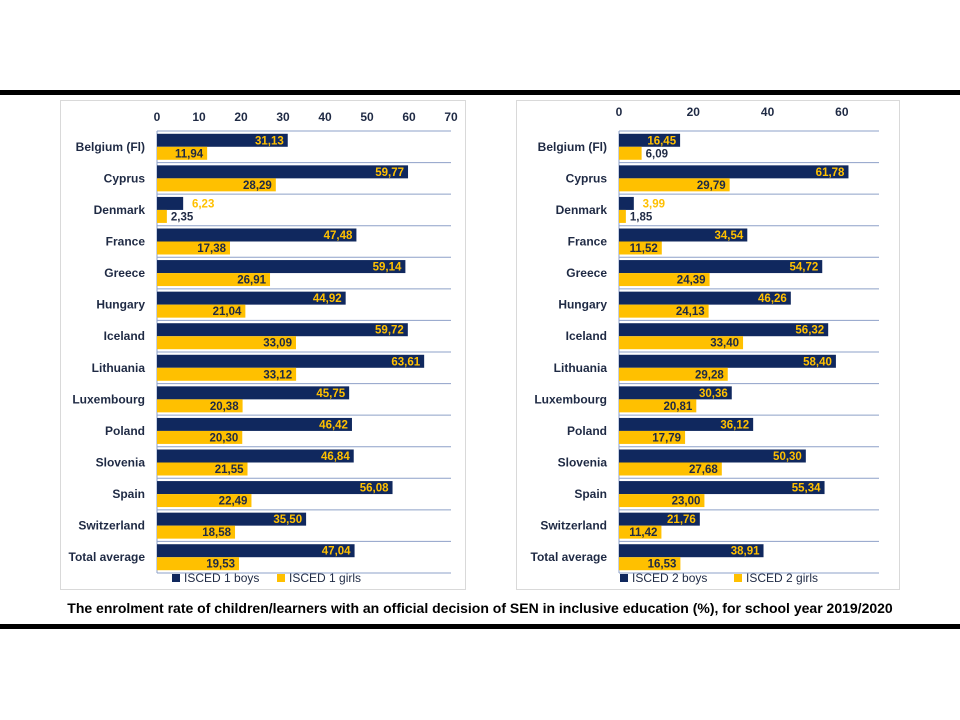 The width and height of the screenshot is (960, 720). What do you see at coordinates (283, 117) in the screenshot?
I see `isced1-tick-label: 30` at bounding box center [283, 117].